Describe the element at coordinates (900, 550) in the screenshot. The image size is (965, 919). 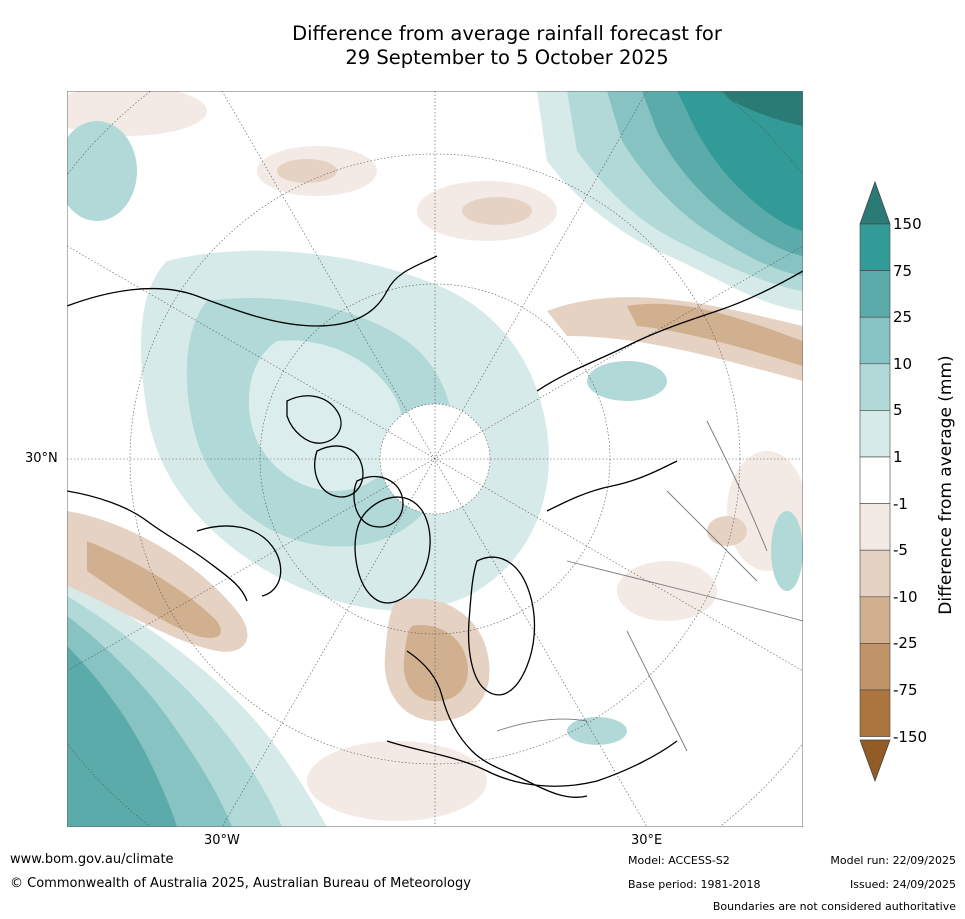
I see `colorbar-tick-label: -5` at that location.